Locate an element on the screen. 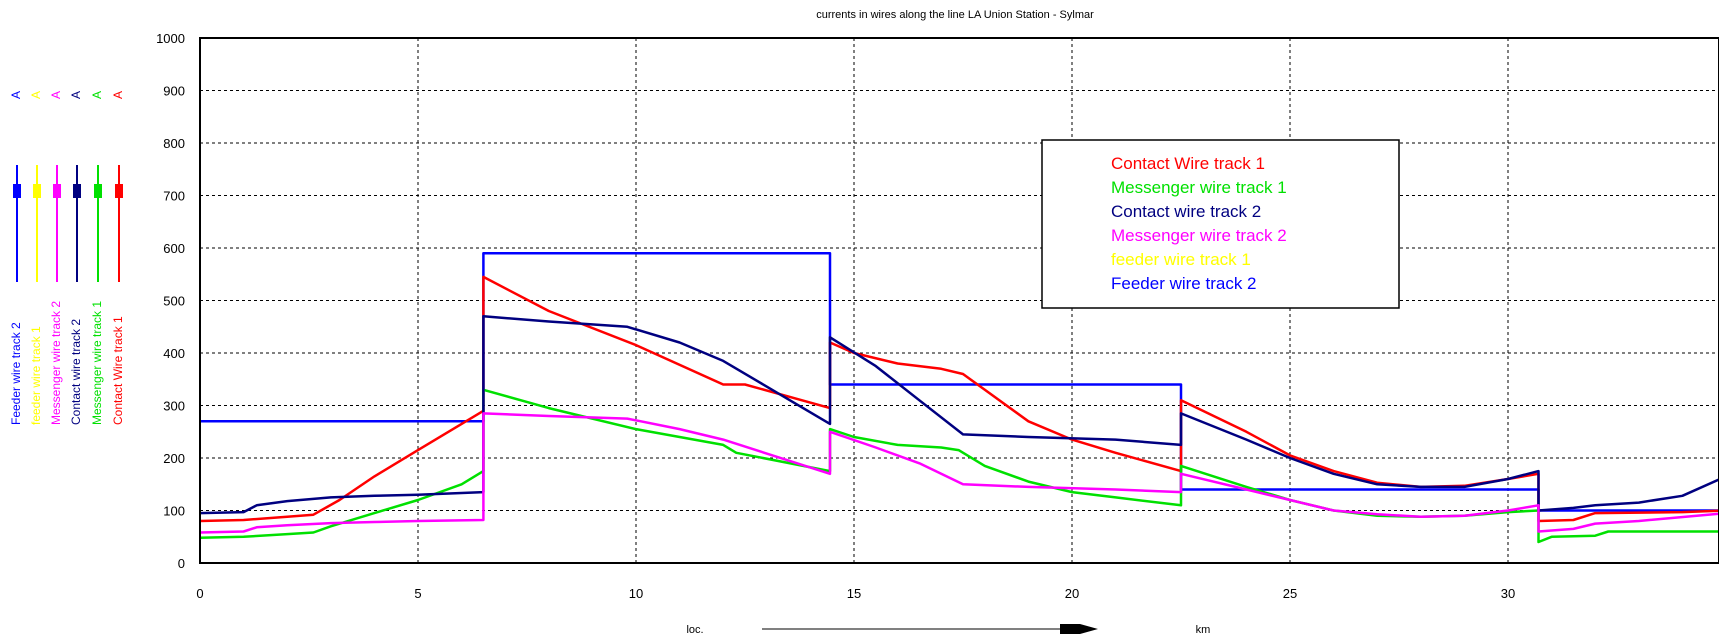 The image size is (1719, 642). y-tick-label: 500 is located at coordinates (174, 301).